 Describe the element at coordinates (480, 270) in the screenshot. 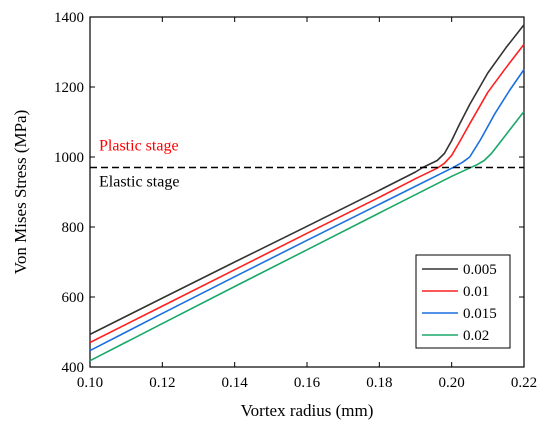

I see `legend-label: 0.005` at that location.